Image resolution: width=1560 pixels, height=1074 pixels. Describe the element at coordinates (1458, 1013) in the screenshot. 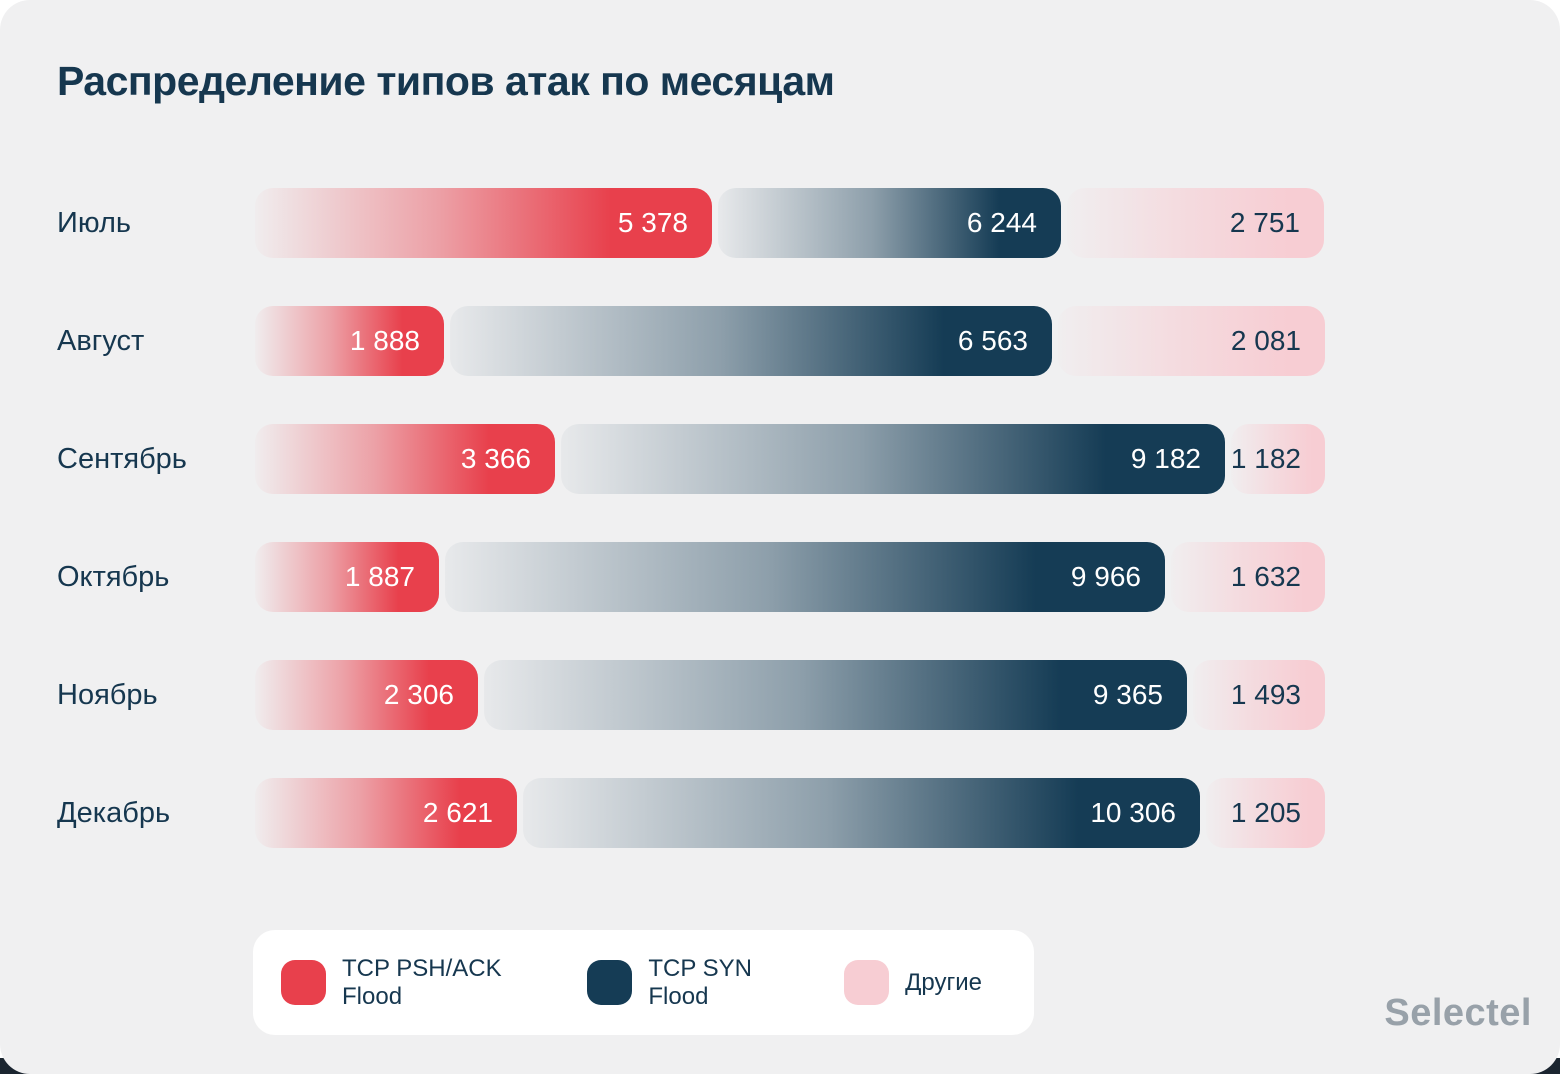

I see `selectel-logo: Selectel` at that location.